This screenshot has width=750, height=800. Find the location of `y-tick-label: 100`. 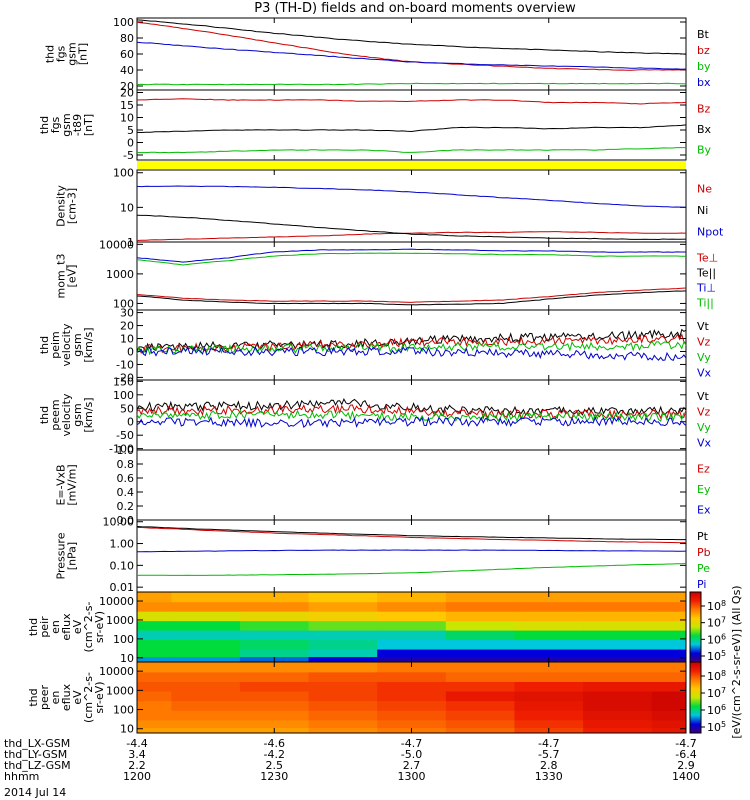

y-tick-label: 100 is located at coordinates (123, 173).